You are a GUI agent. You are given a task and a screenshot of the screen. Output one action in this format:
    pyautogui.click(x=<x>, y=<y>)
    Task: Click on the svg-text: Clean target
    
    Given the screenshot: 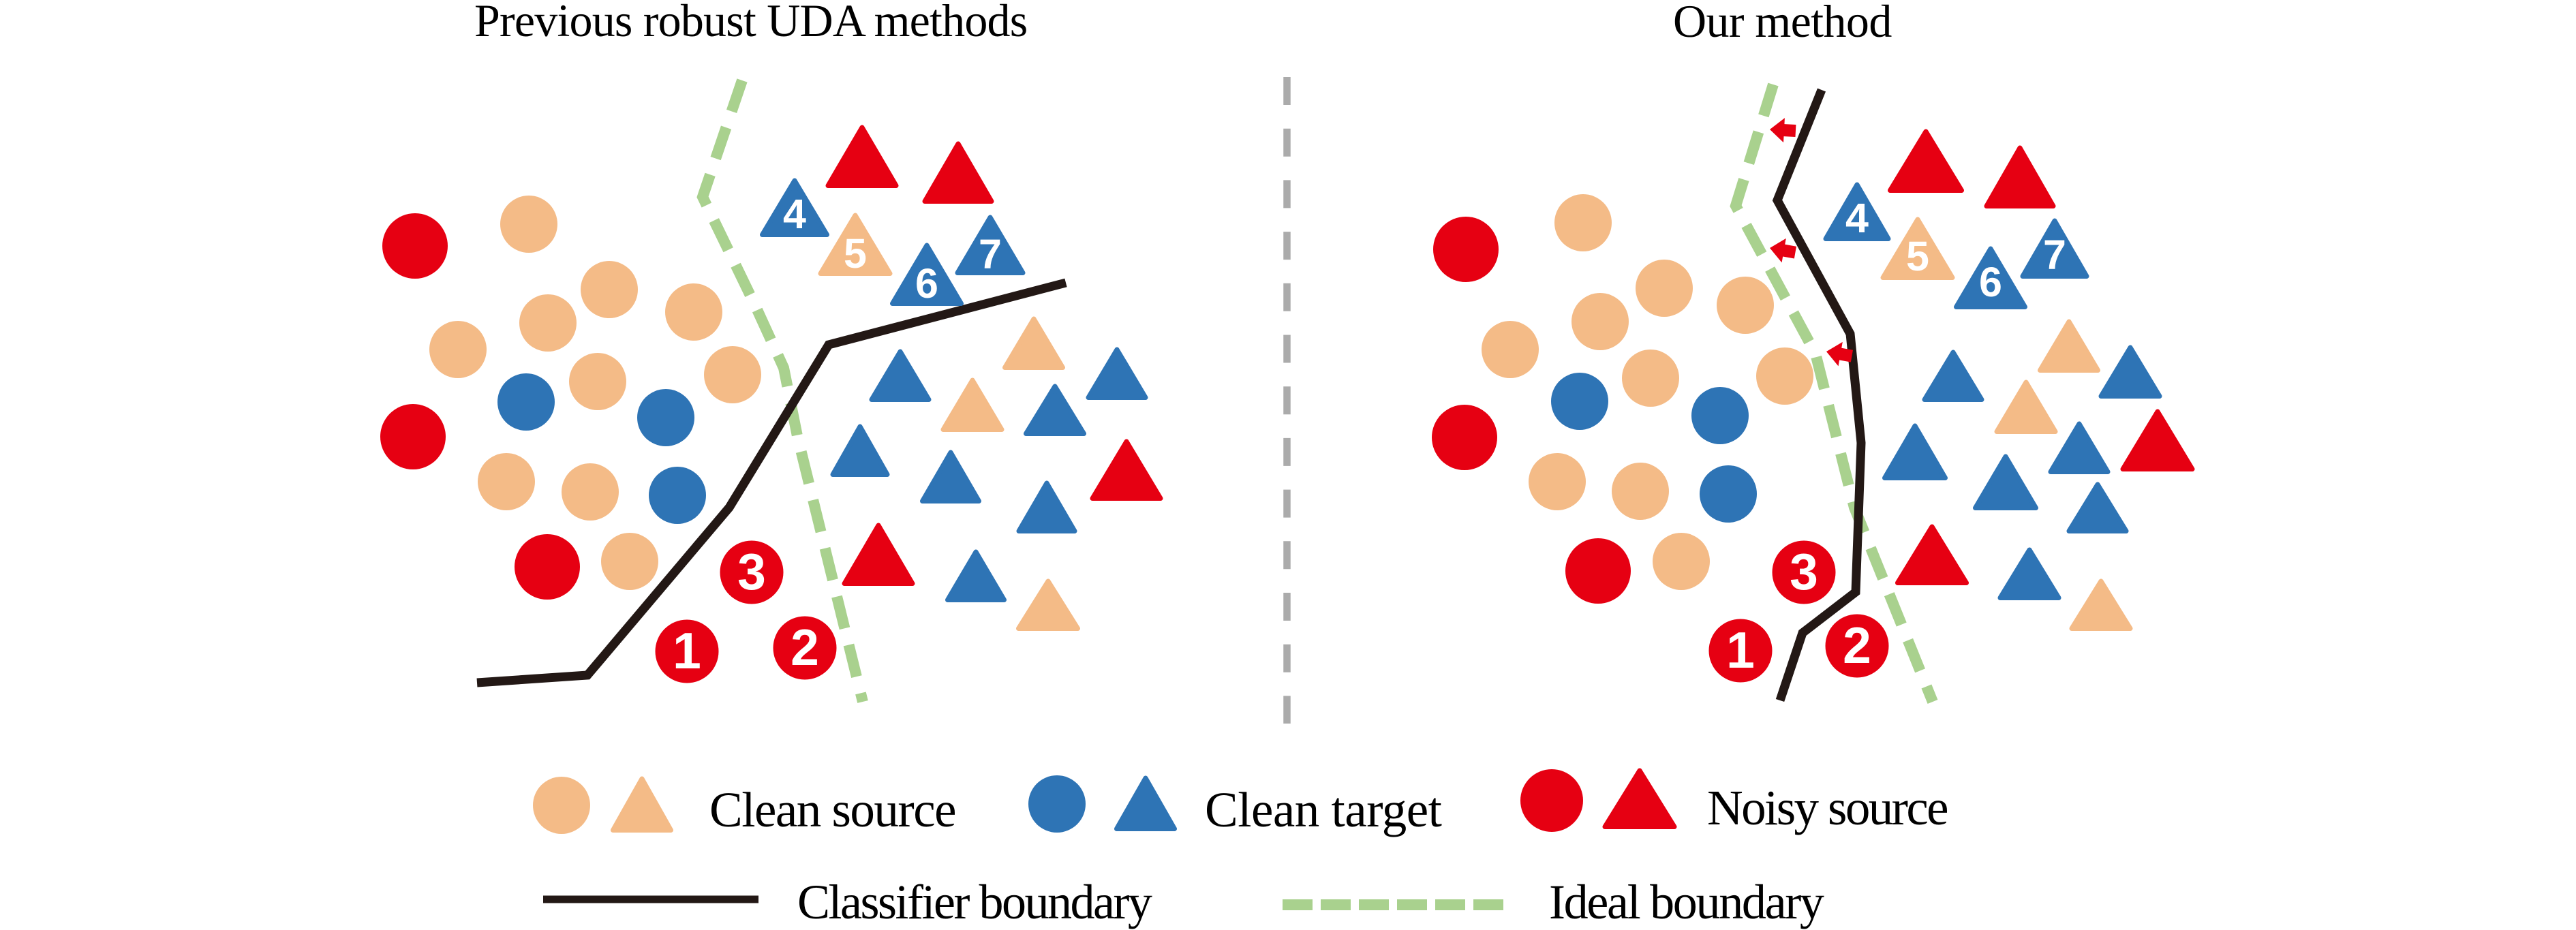 What is the action you would take?
    pyautogui.click(x=1323, y=810)
    